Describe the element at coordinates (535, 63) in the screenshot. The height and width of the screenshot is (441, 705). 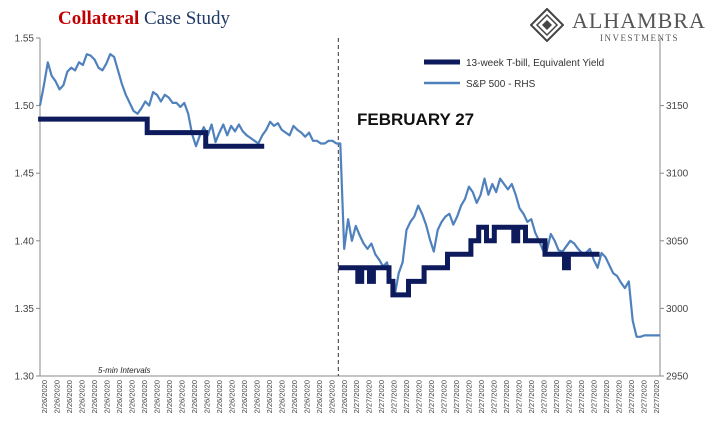
I see `legend-label-tbill: 13-week T-bill, Equivalent Yield` at that location.